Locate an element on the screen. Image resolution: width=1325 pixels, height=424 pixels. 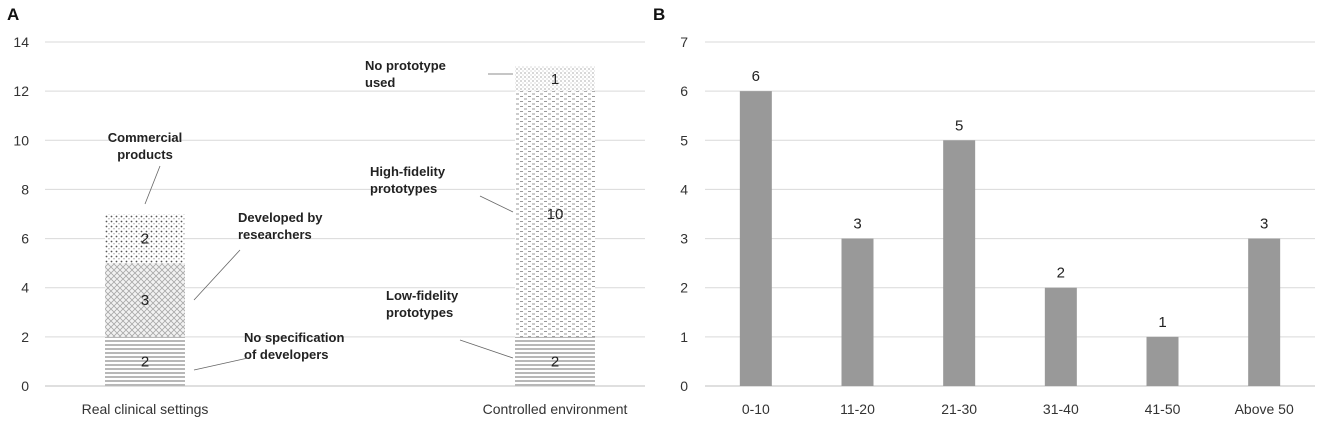
category-label-b-1: 11-20 is located at coordinates (857, 409).